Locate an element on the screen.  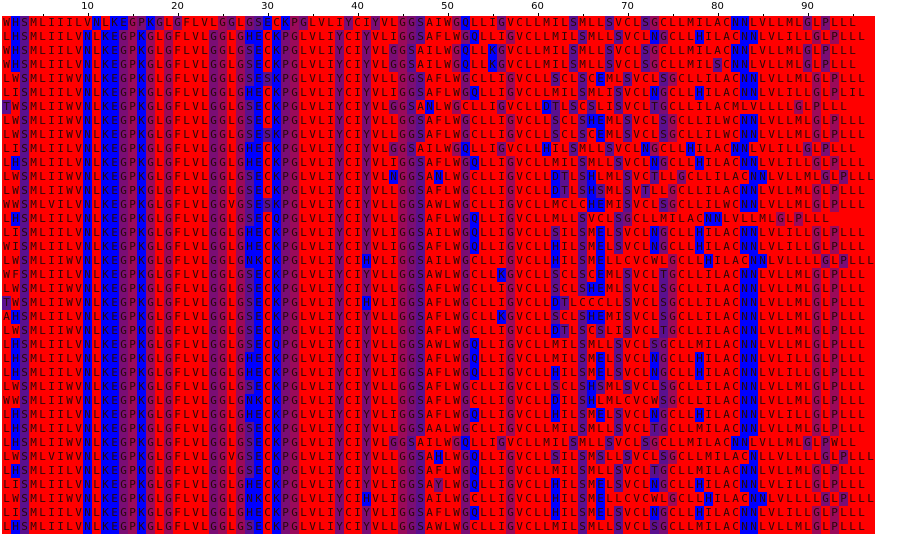
residue-cell: W is located at coordinates (456, 359).